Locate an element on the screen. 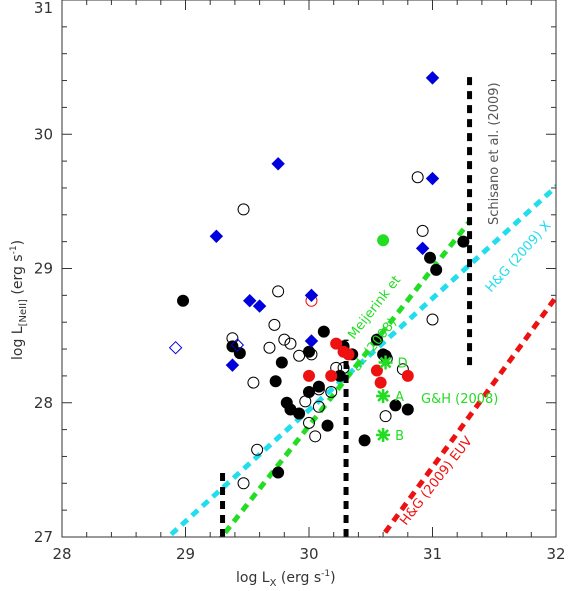  star-label-B: B is located at coordinates (399, 436).